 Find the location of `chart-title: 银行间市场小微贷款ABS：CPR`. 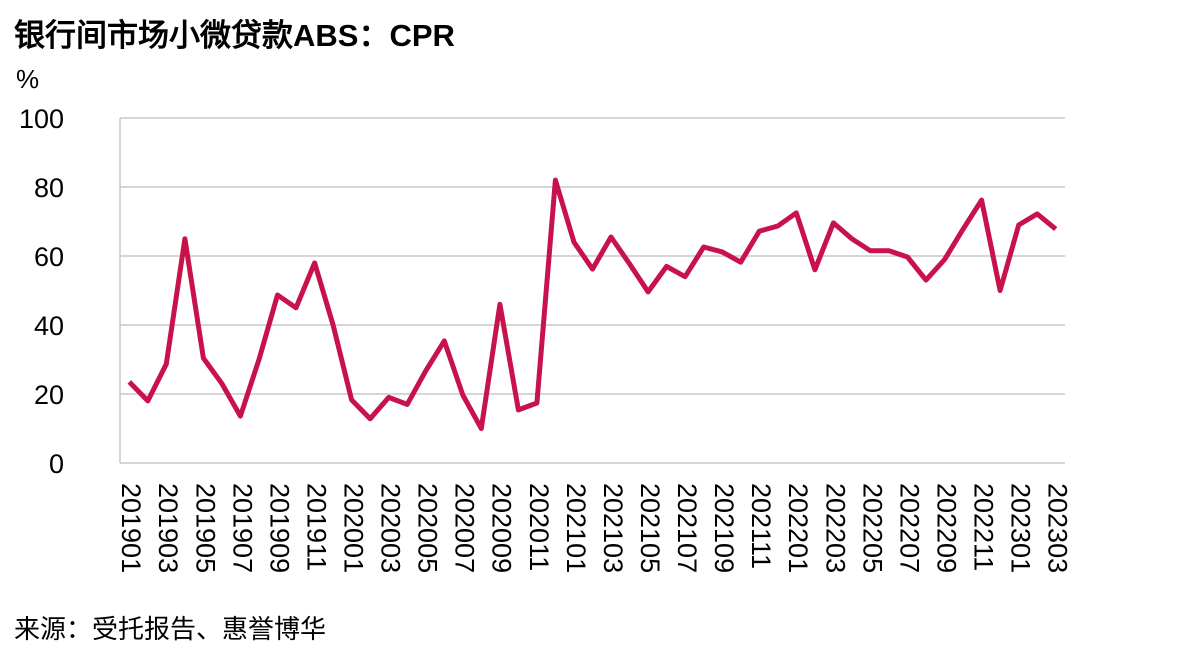

chart-title: 银行间市场小微贷款ABS：CPR is located at coordinates (234, 35).